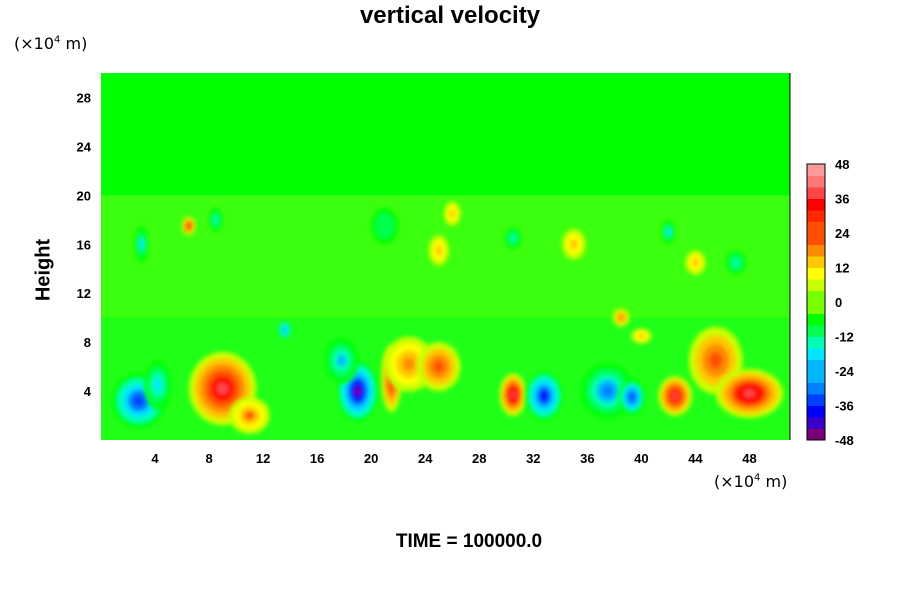 The image size is (900, 600). I want to click on time-label: TIME = 100000.0, so click(469, 541).